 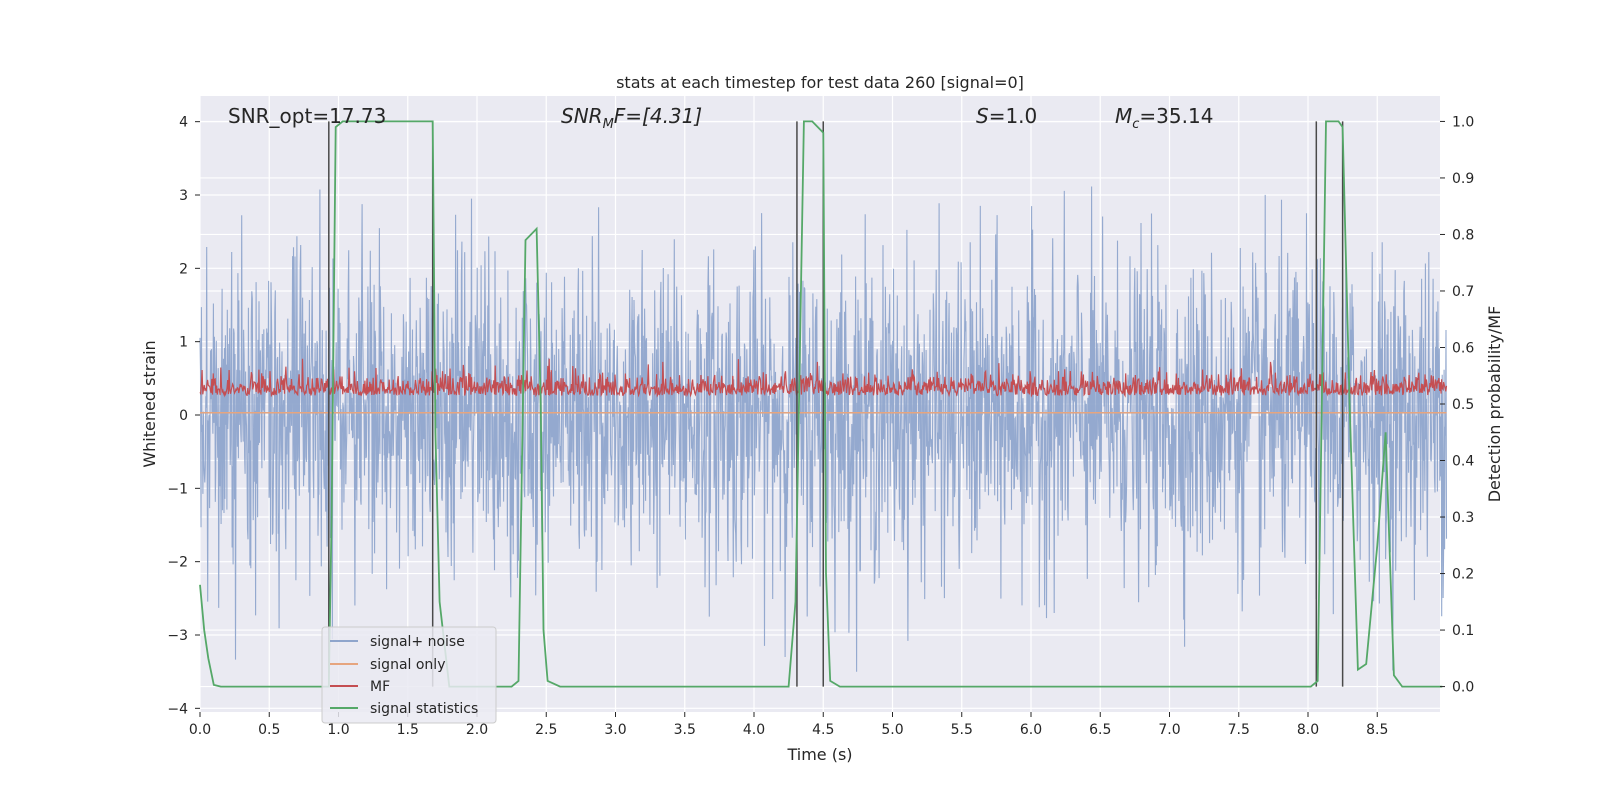 What do you see at coordinates (892, 730) in the screenshot?
I see `x-tick-label: 5.0` at bounding box center [892, 730].